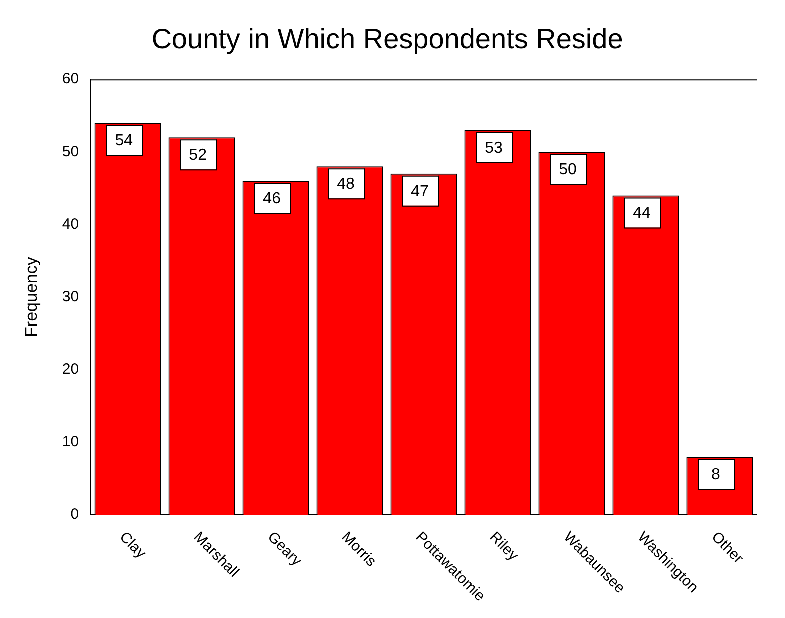  I want to click on data-label: 8, so click(716, 475).